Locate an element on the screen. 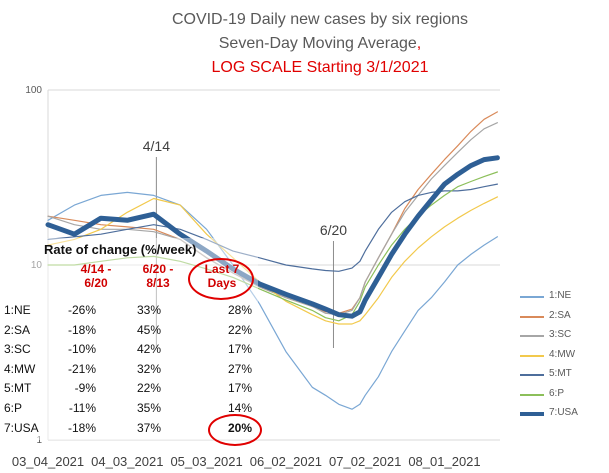 The height and width of the screenshot is (473, 609). rate-col-head-2-line2: 8/13 is located at coordinates (158, 283).